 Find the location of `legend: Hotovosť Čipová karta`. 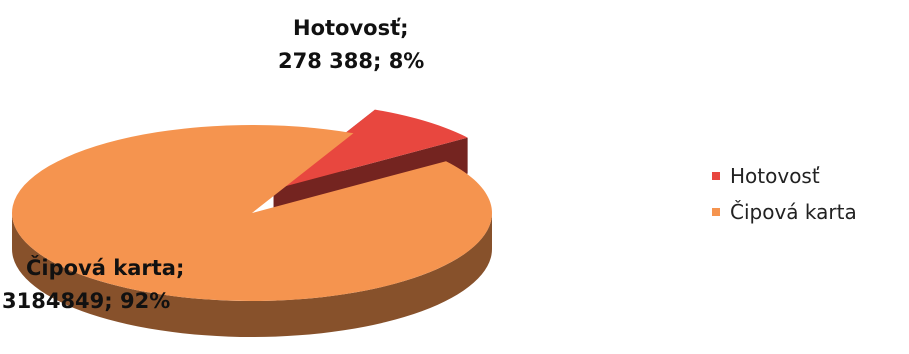

legend: Hotovosť Čipová karta is located at coordinates (784, 194).